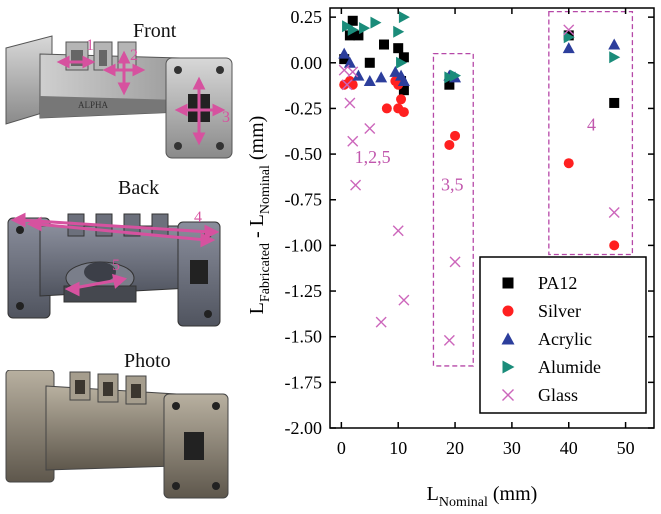  Describe the element at coordinates (341, 448) in the screenshot. I see `x-tick-label: 0` at that location.